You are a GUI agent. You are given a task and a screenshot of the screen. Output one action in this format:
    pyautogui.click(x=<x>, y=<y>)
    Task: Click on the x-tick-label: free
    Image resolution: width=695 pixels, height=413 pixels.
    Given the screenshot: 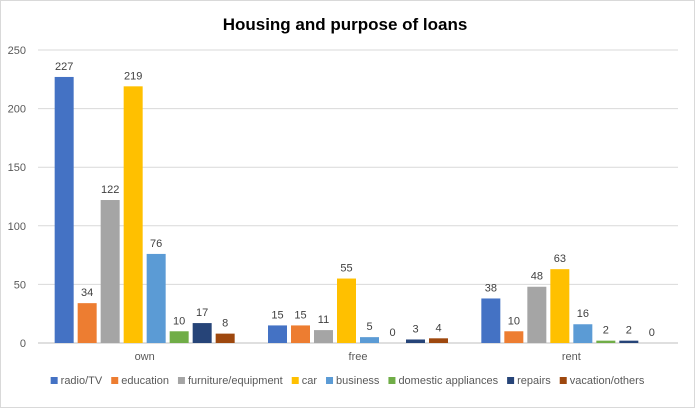 What is the action you would take?
    pyautogui.click(x=358, y=357)
    